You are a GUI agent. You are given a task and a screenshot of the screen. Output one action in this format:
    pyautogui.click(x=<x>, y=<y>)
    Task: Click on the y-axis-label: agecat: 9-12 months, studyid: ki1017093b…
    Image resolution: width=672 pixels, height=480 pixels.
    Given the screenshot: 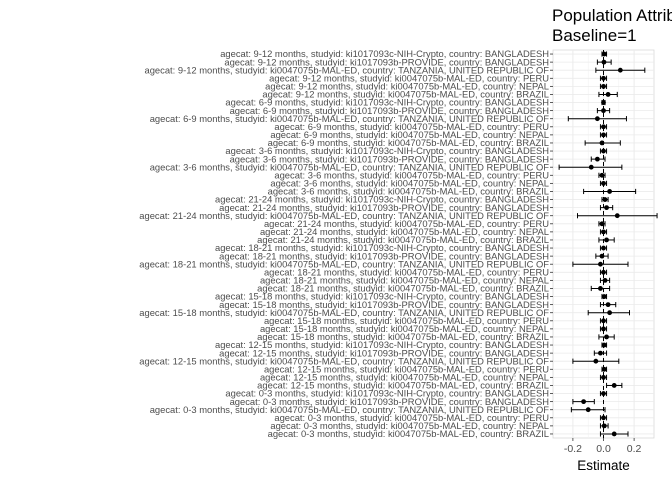 What is the action you would take?
    pyautogui.click(x=386, y=61)
    